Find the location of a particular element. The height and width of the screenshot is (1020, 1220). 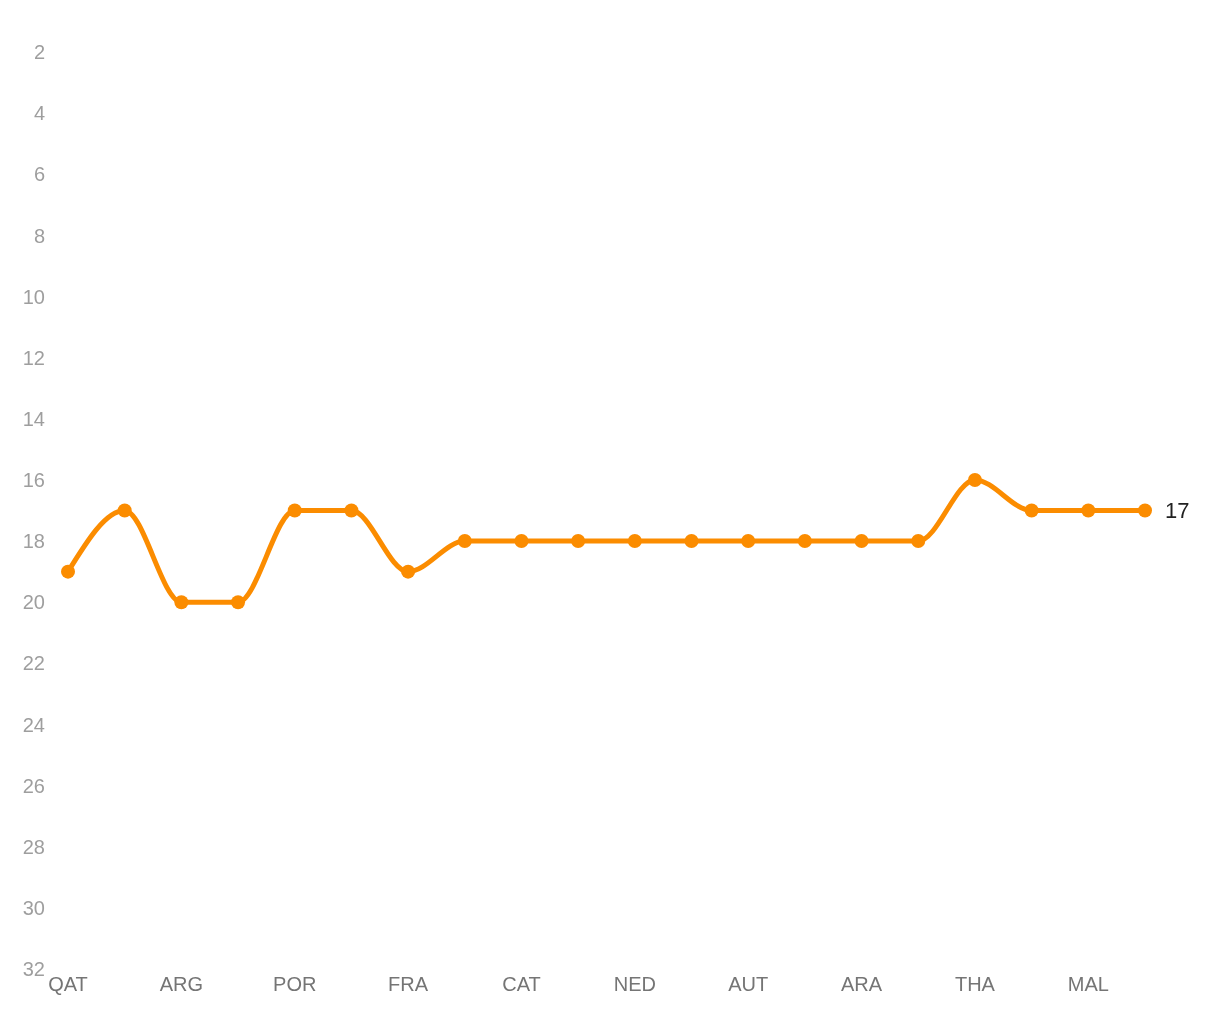

y-tick-label: 12 is located at coordinates (33, 357).